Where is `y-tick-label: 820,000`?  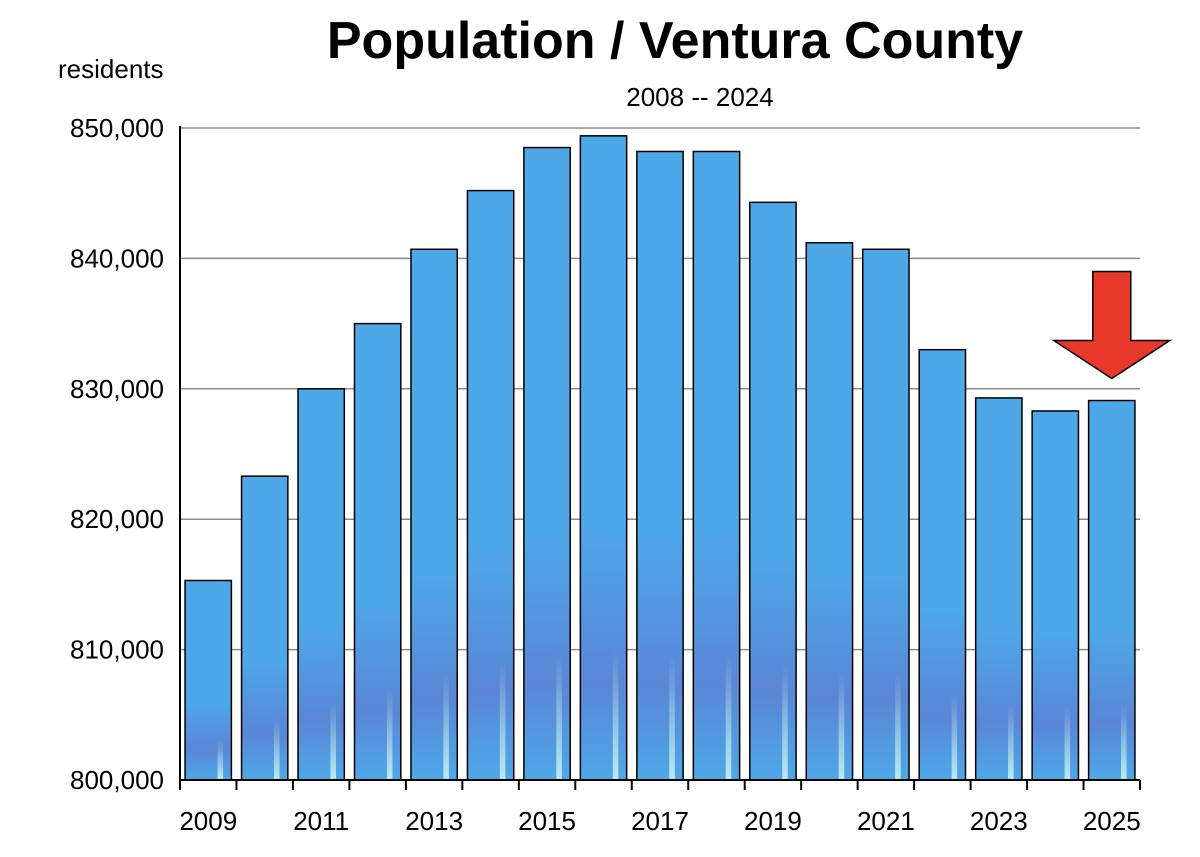
y-tick-label: 820,000 is located at coordinates (117, 519).